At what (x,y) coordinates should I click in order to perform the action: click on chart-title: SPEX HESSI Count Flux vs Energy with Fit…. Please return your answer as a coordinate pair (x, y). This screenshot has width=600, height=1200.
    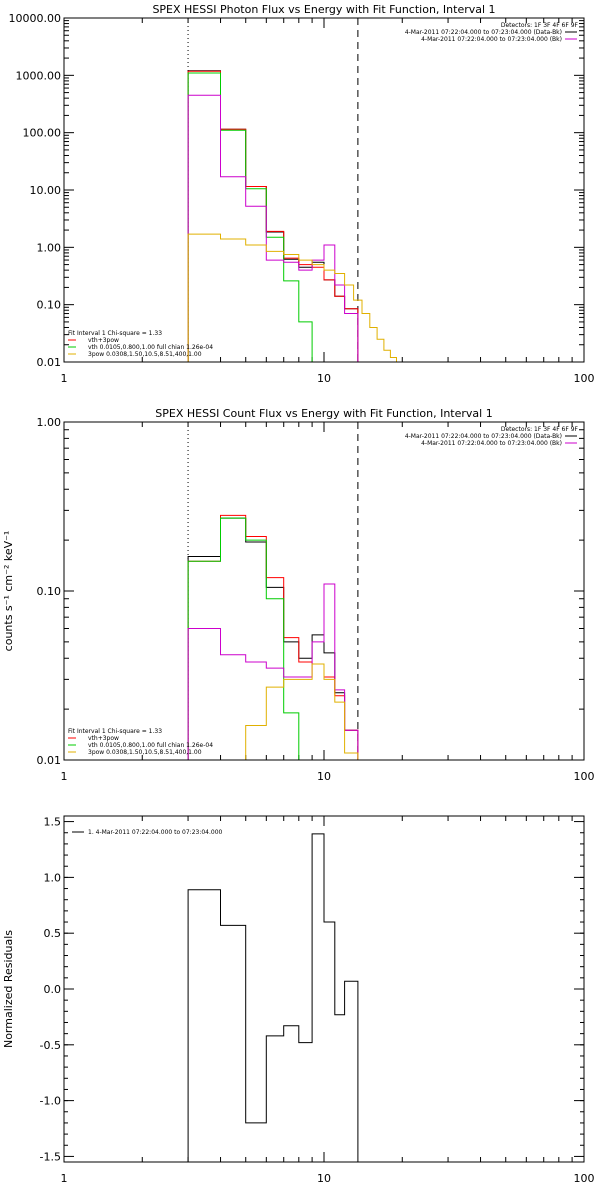
    Looking at the image, I should click on (323, 413).